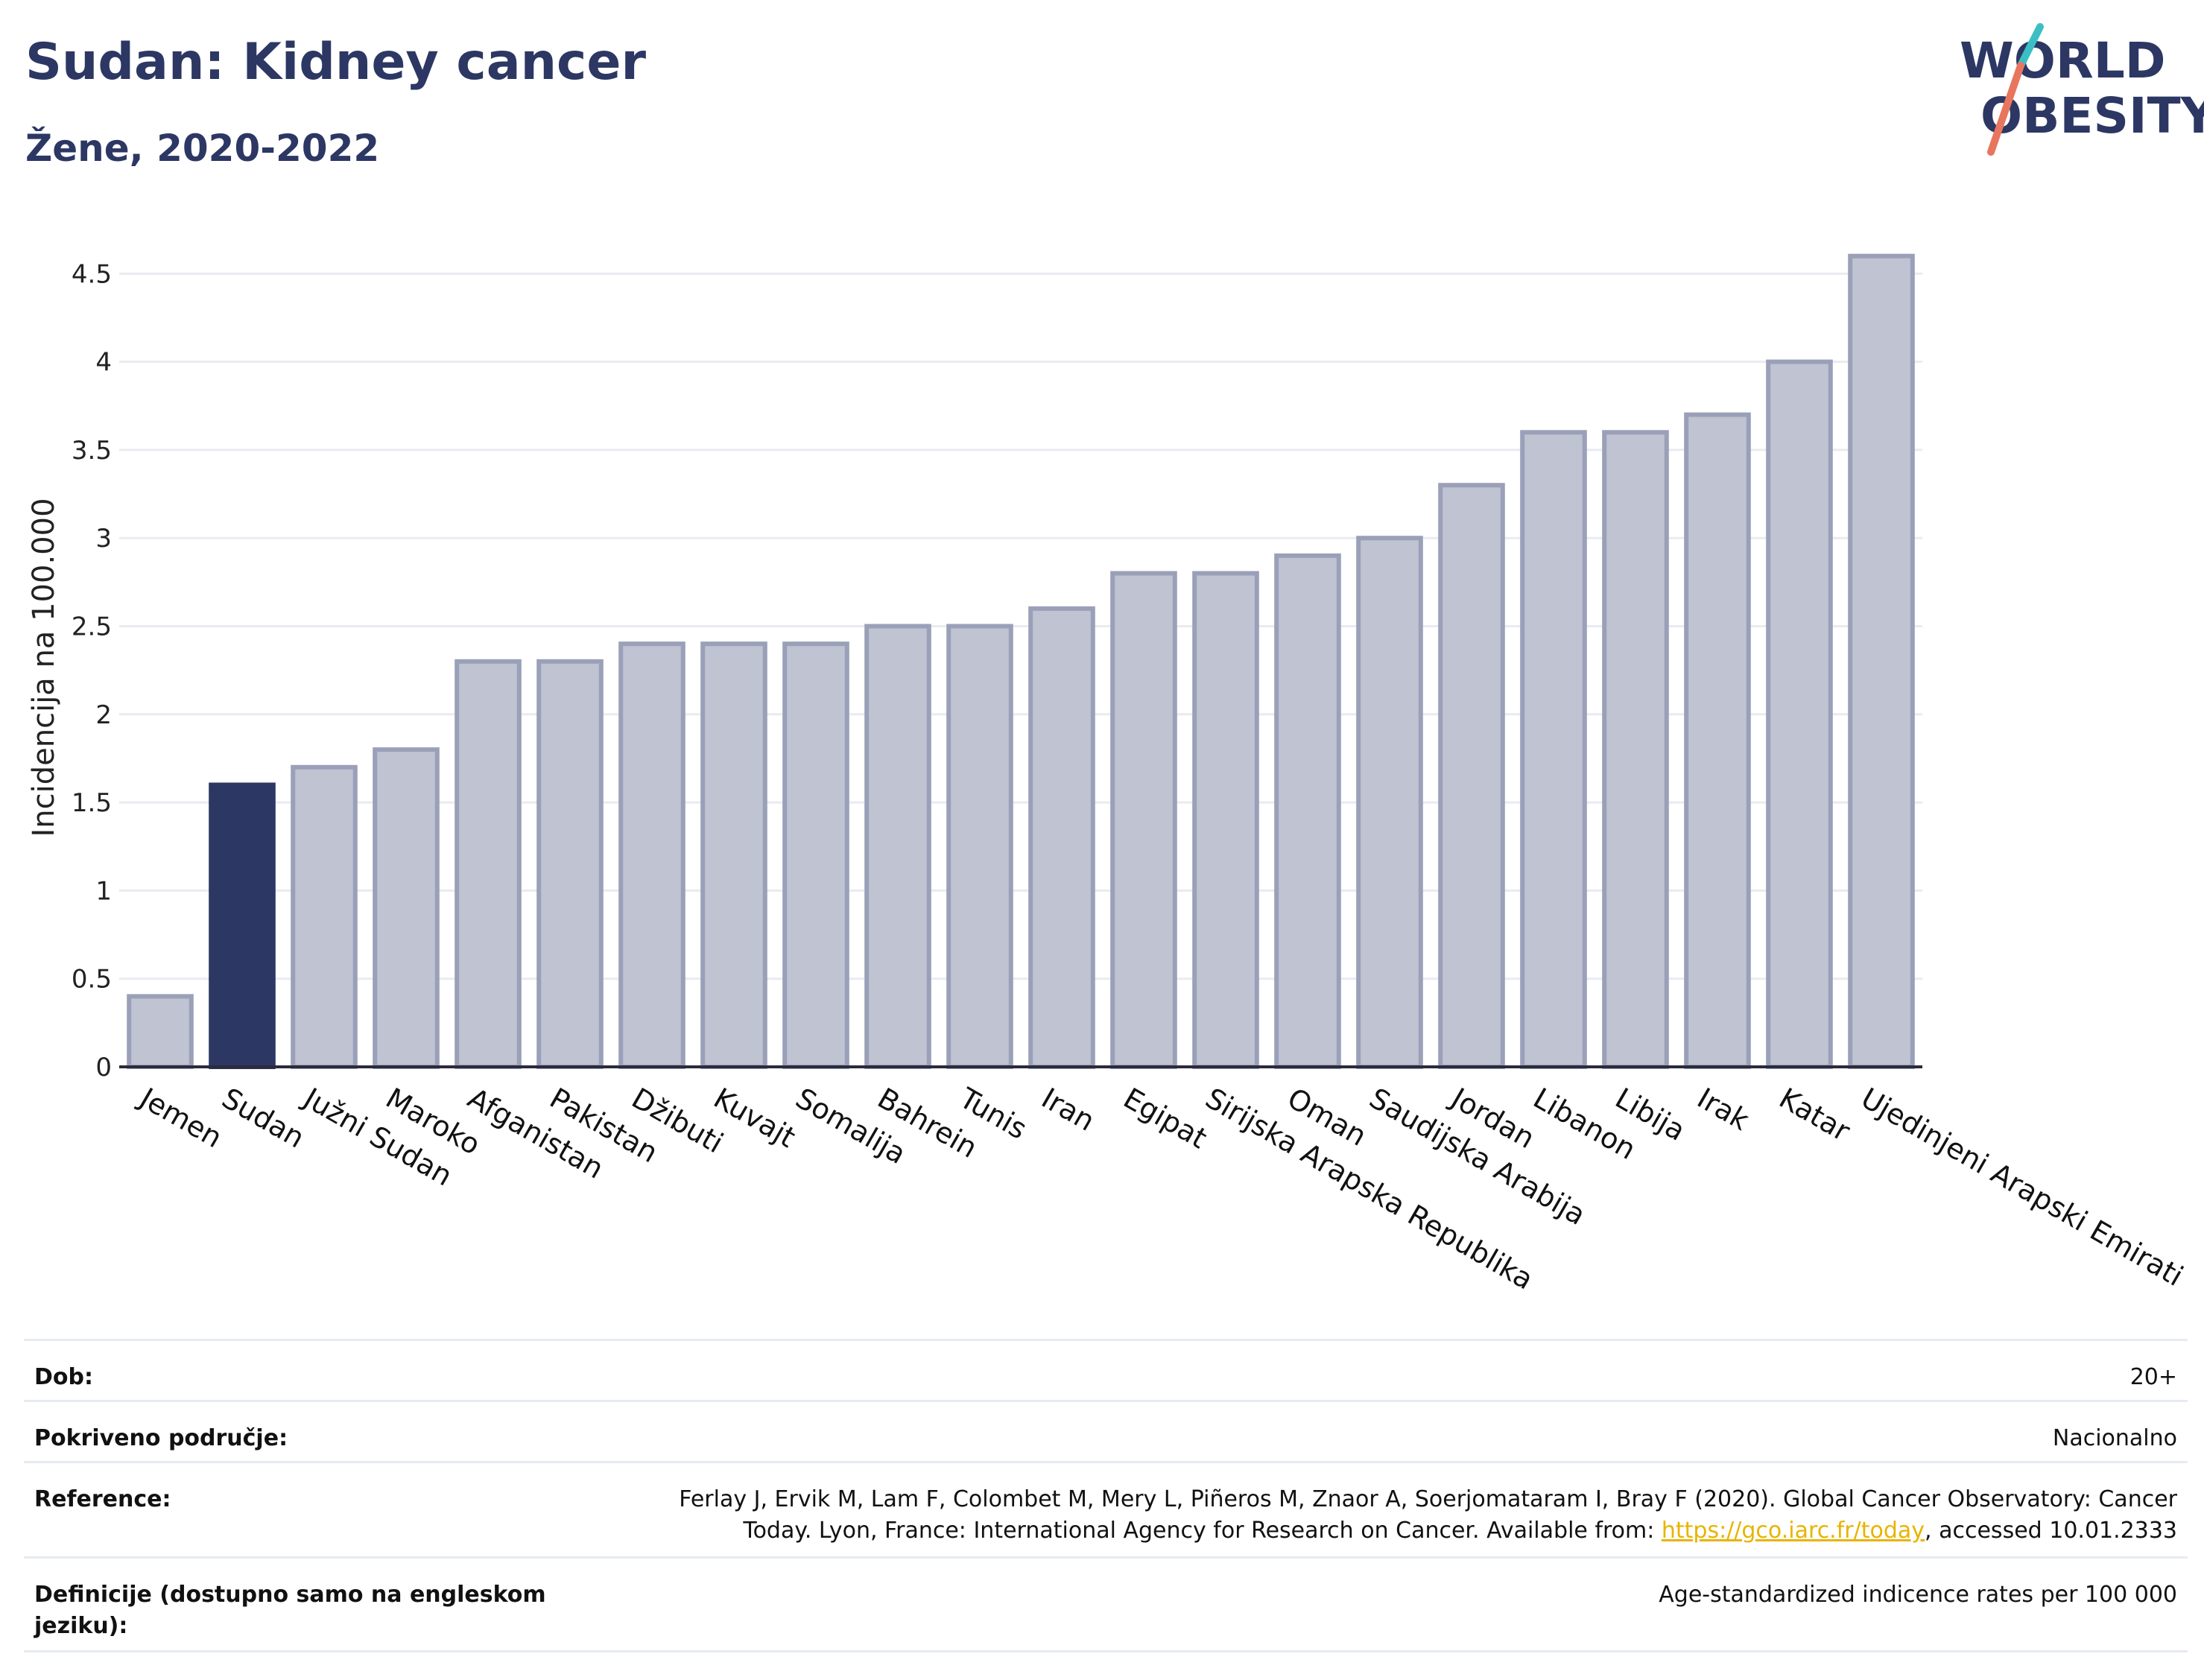 The image size is (2204, 1680). What do you see at coordinates (103, 715) in the screenshot?
I see `y-tick-label: 2` at bounding box center [103, 715].